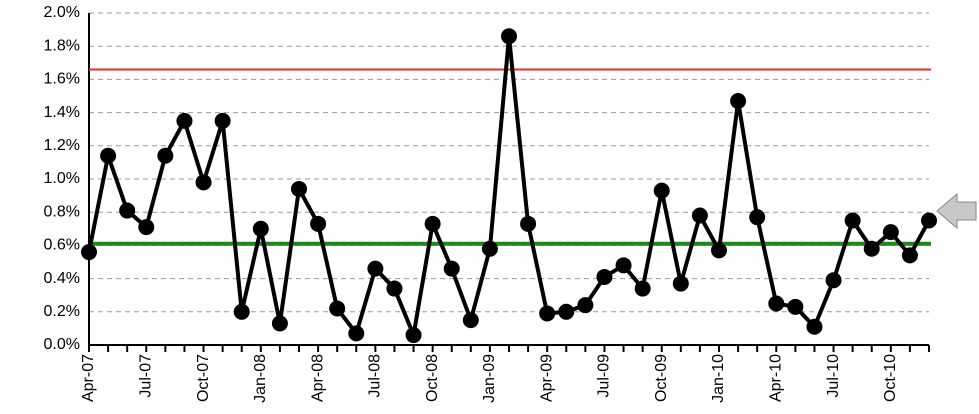 This screenshot has height=414, width=979. Describe the element at coordinates (375, 376) in the screenshot. I see `x-tick-label: Jul-08` at that location.